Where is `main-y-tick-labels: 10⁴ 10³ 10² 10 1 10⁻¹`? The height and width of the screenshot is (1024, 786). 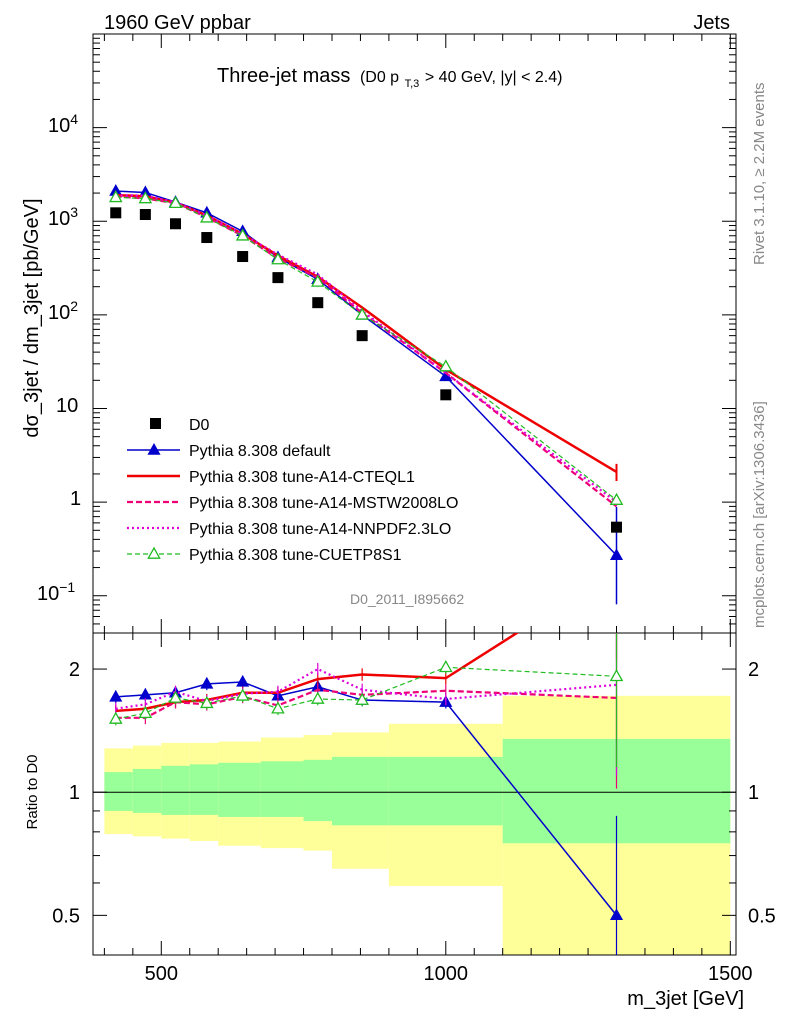
main-y-tick-labels: 10⁴ 10³ 10² 10 1 10⁻¹ is located at coordinates (59, 358).